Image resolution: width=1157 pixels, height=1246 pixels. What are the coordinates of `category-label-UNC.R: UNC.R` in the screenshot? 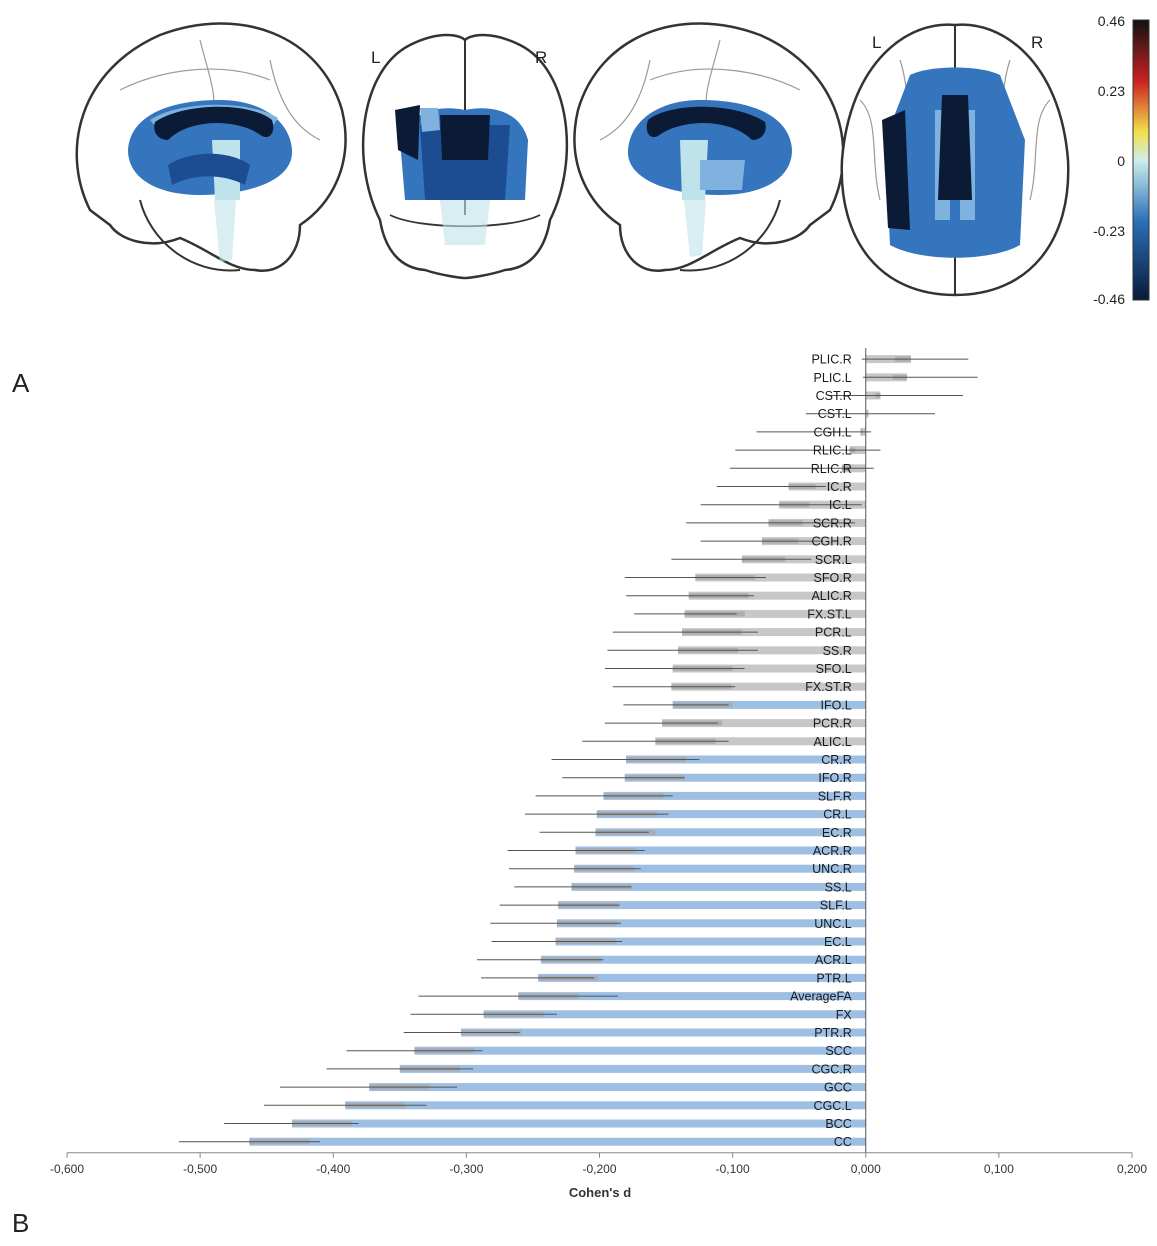 It's located at (832, 869).